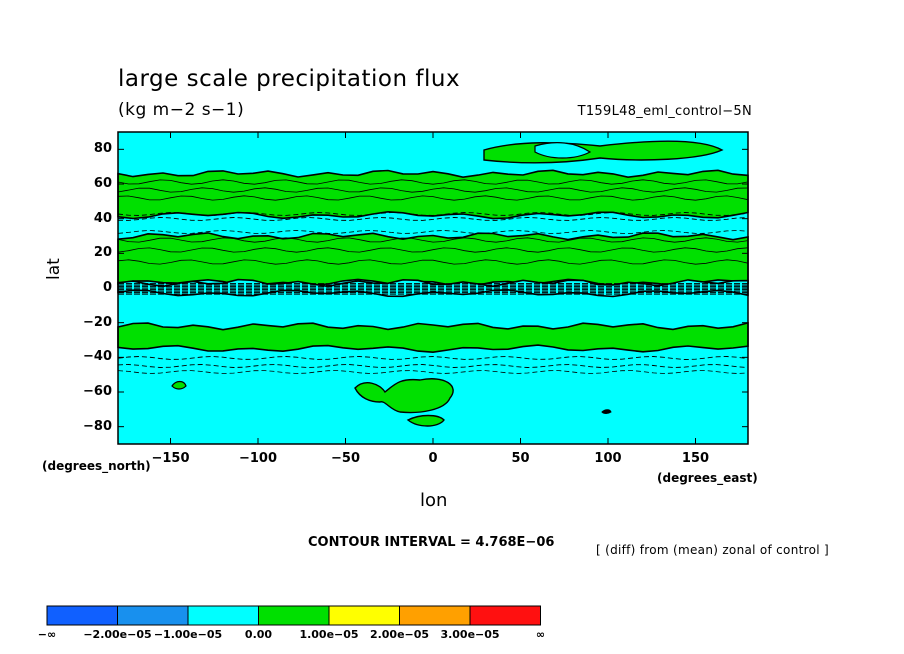  Describe the element at coordinates (97, 357) in the screenshot. I see `y-tick-label: −40` at that location.